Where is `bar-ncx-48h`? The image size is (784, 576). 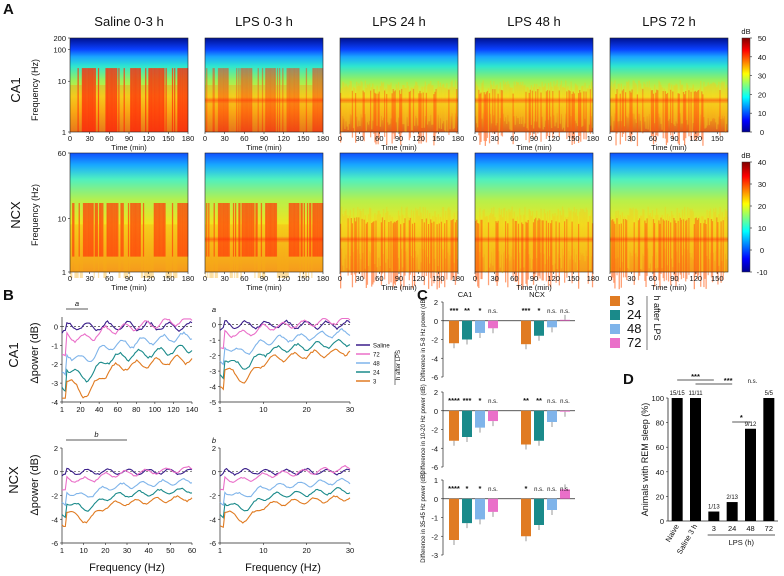
bar-ncx-48h is located at coordinates (552, 416).